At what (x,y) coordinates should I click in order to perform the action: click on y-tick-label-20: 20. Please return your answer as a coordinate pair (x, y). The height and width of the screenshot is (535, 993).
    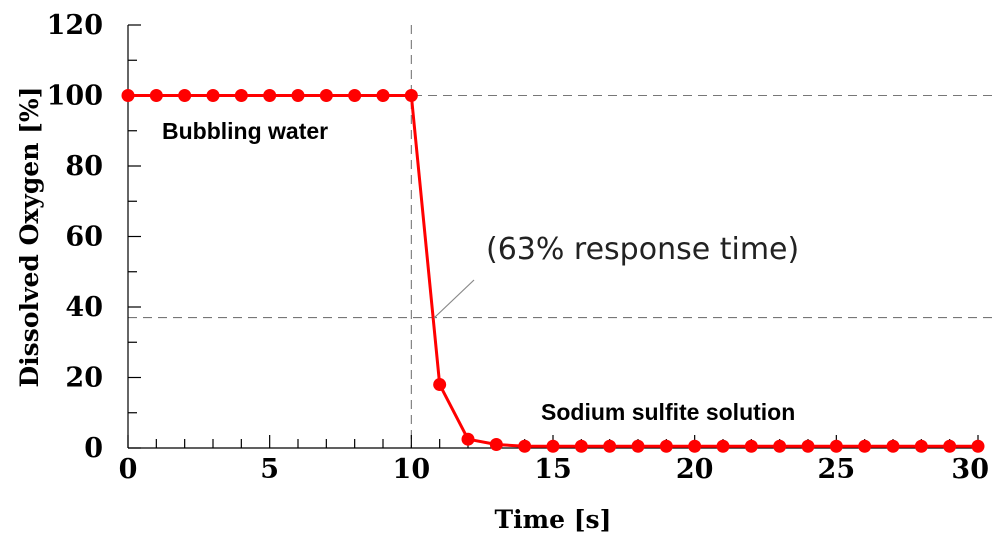
    Looking at the image, I should click on (84, 378).